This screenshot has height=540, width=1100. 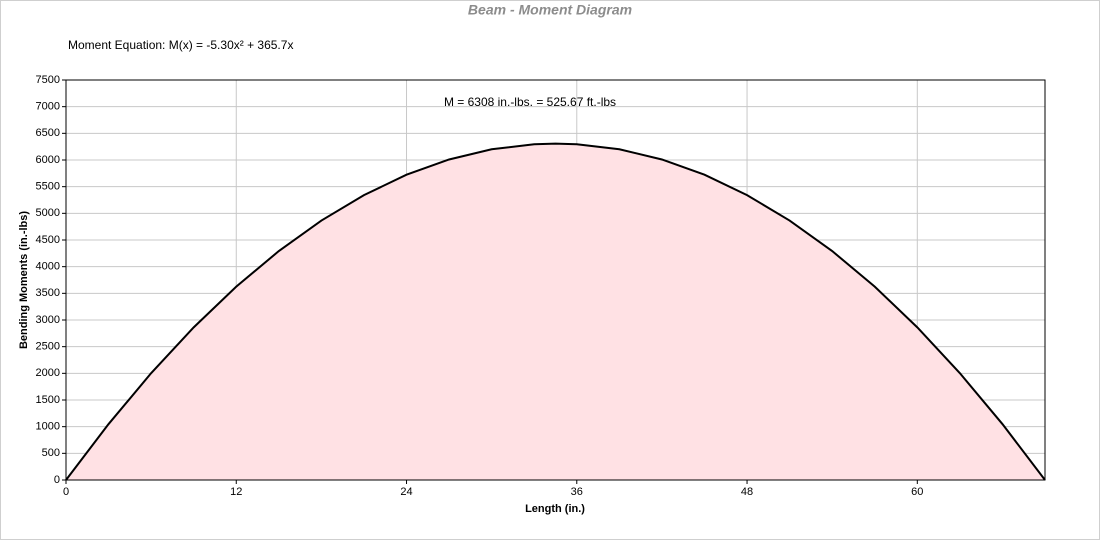 I want to click on y-tick-label: 2500, so click(x=48, y=347).